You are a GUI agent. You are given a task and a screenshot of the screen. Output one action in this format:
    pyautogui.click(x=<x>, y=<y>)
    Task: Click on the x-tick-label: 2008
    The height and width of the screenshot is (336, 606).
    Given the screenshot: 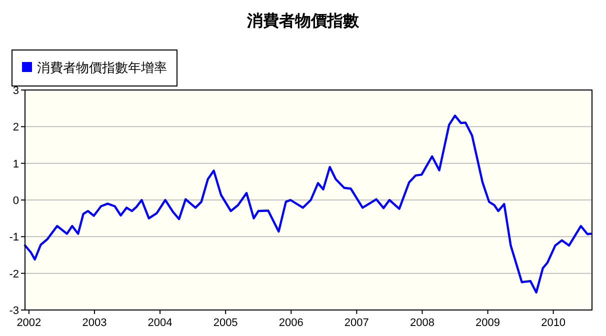 What is the action you would take?
    pyautogui.click(x=422, y=323)
    